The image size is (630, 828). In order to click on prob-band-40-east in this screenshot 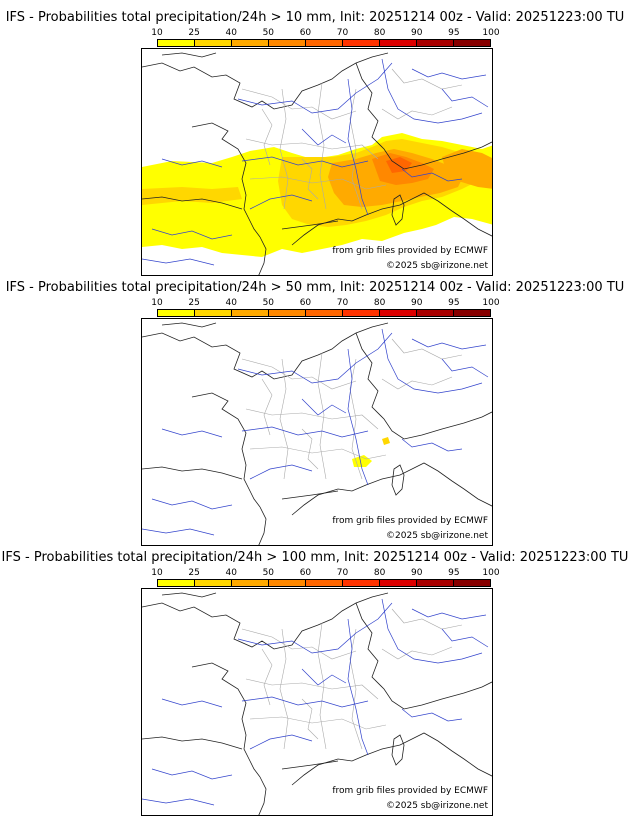, I will do `click(467, 169)`.